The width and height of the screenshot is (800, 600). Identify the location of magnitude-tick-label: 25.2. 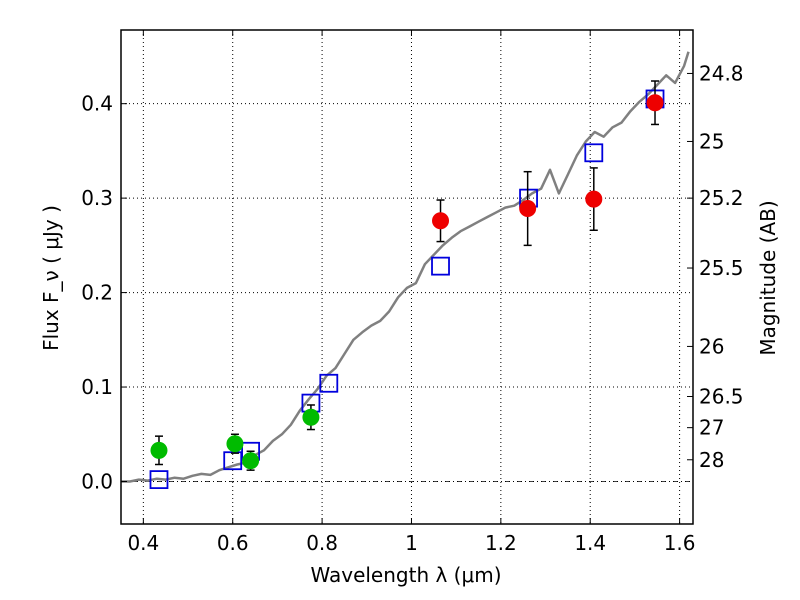
(721, 198).